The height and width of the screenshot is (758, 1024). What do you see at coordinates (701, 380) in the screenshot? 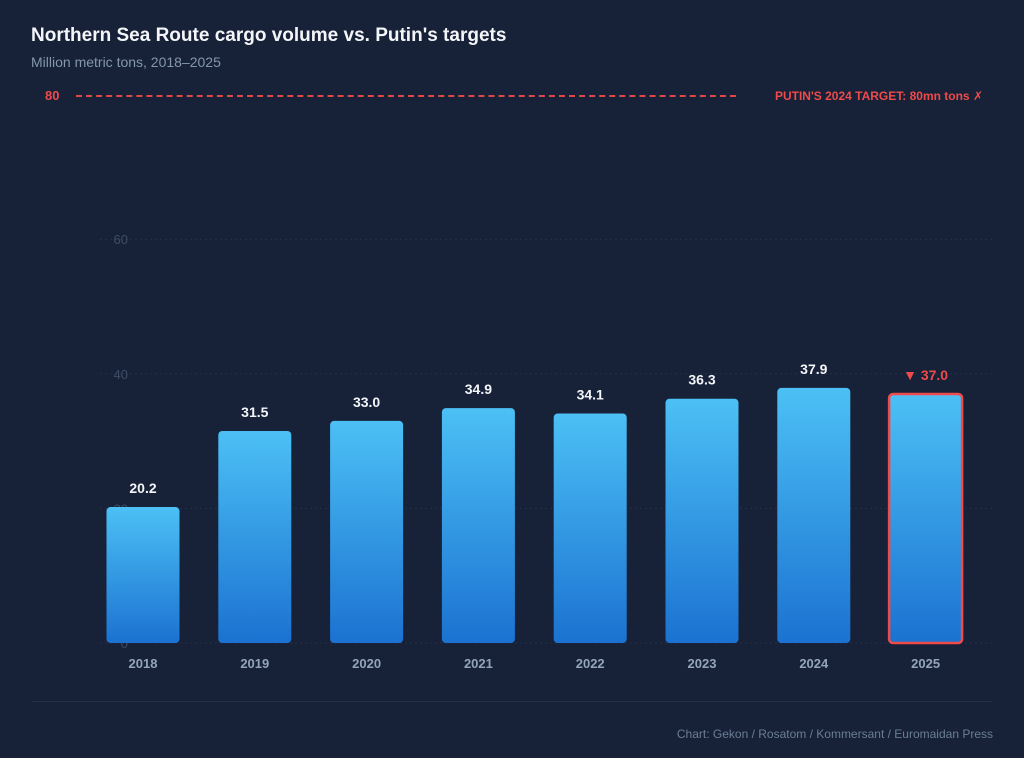
I see `data-label-2023: 36.3` at bounding box center [701, 380].